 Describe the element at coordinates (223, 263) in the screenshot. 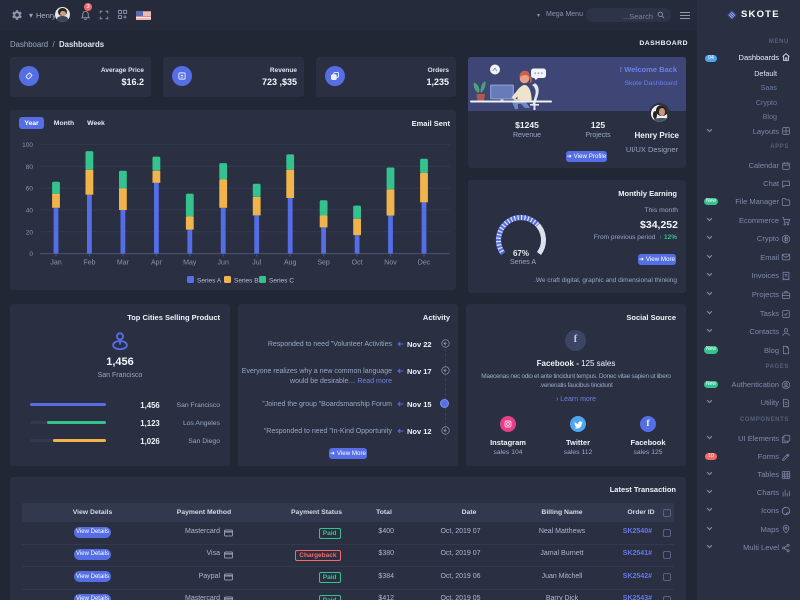

I see `svg-text: Jun` at that location.